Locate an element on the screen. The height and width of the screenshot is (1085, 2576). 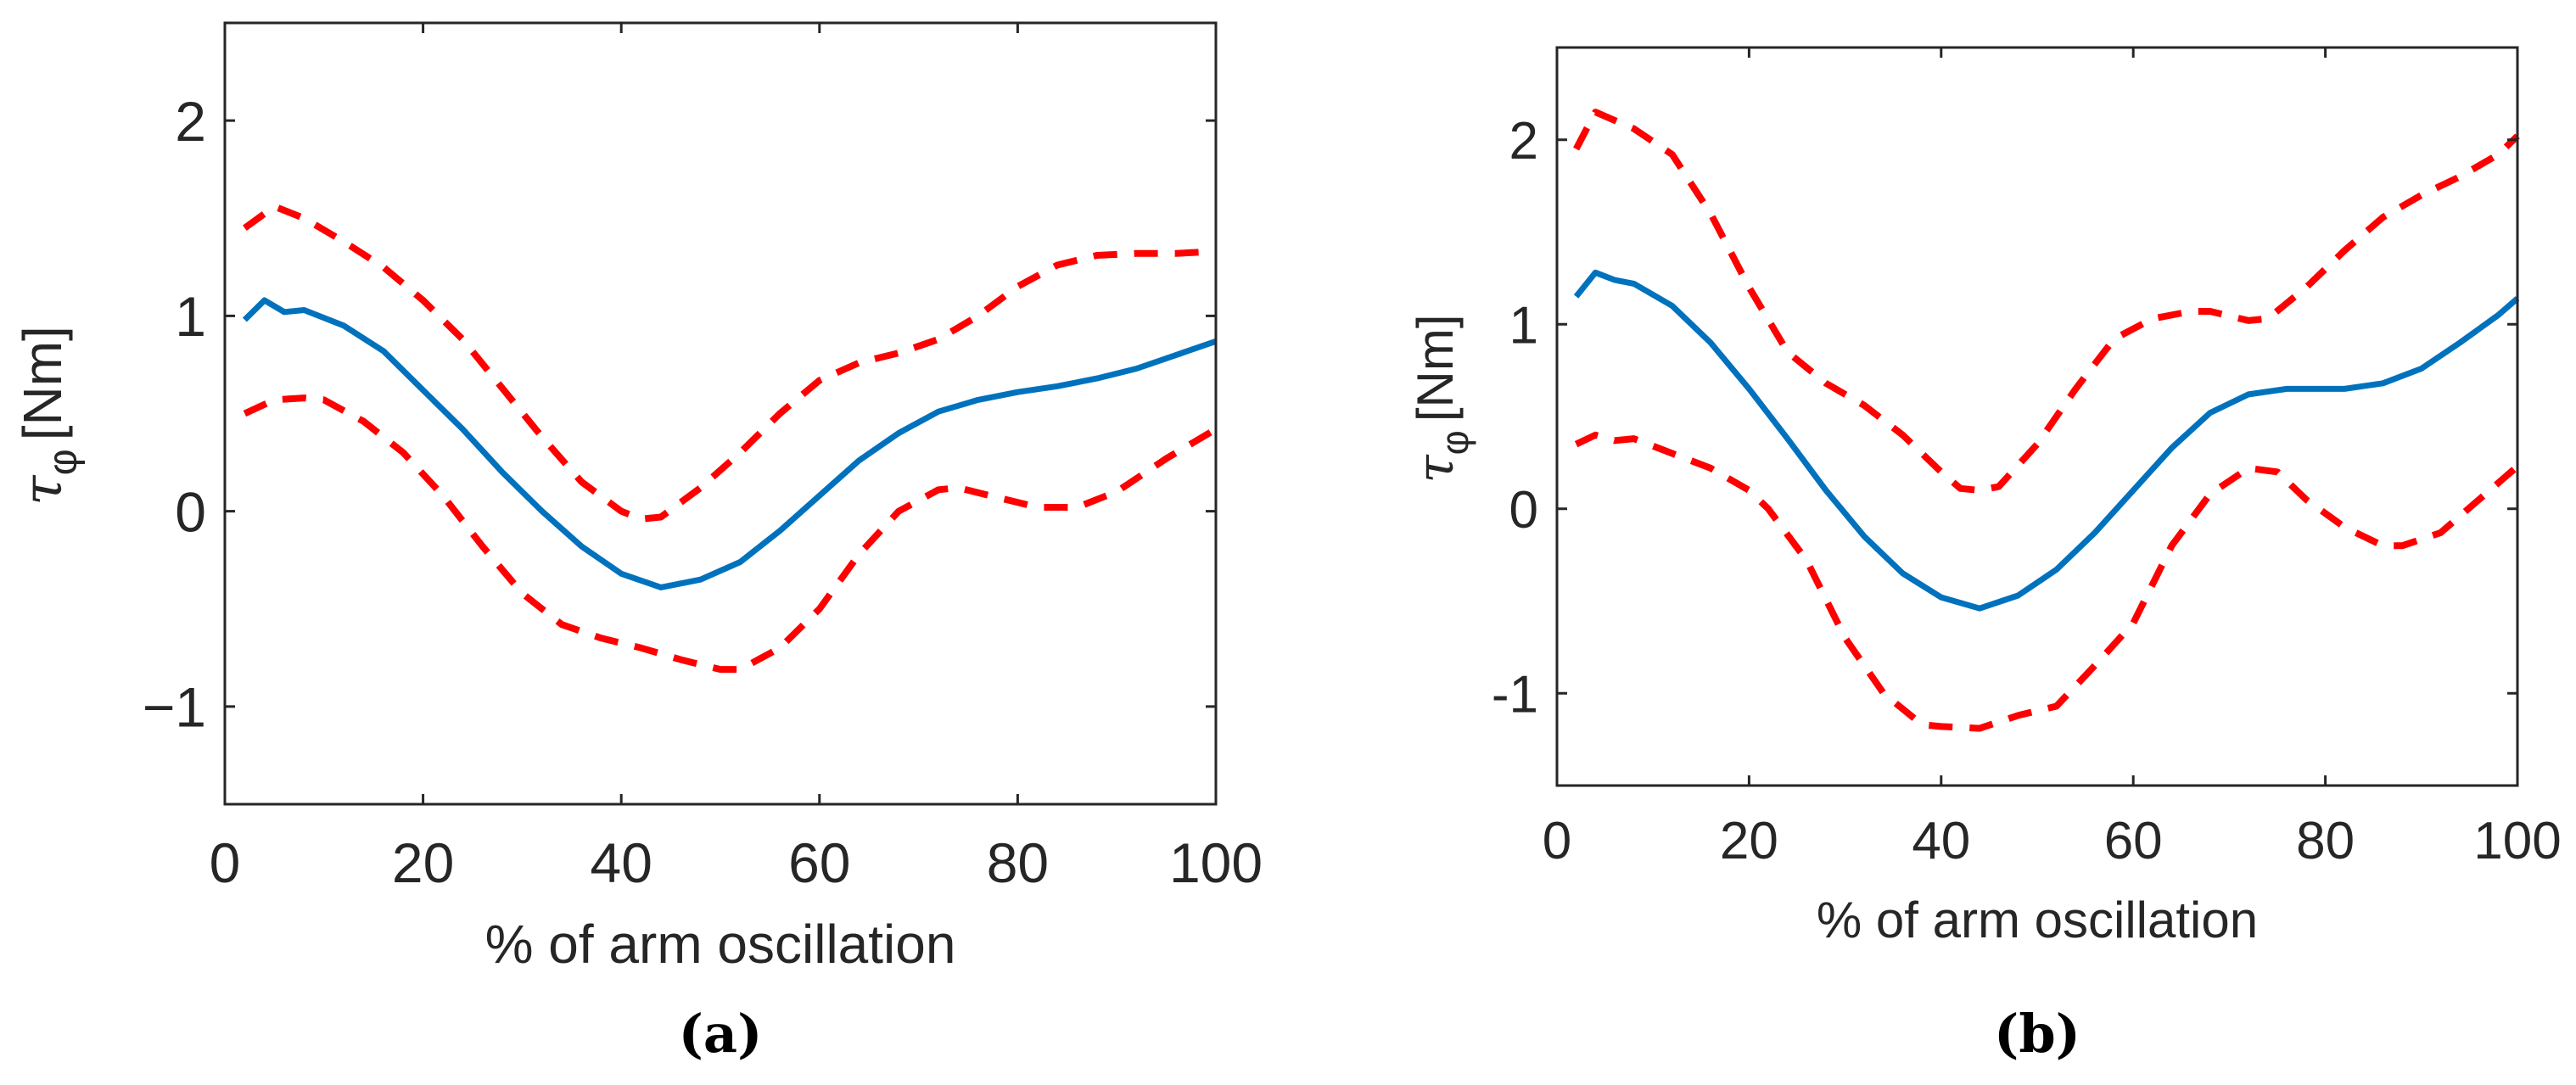
y-tick-label: -1 is located at coordinates (1515, 695).